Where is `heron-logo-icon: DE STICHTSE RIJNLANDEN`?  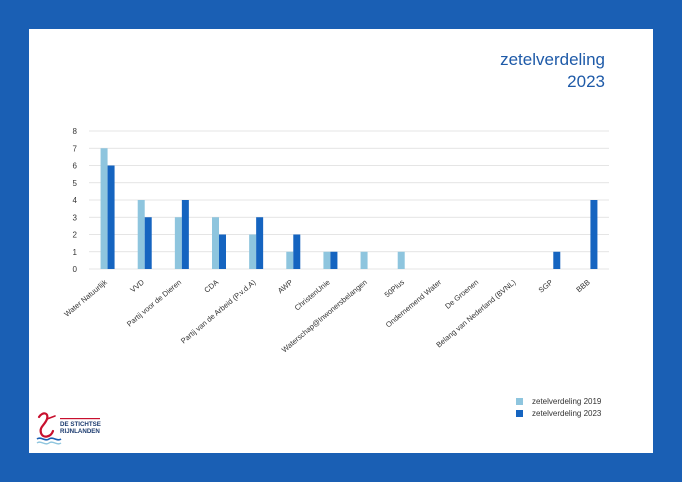 heron-logo-icon: DE STICHTSE RIJNLANDEN is located at coordinates (68, 428).